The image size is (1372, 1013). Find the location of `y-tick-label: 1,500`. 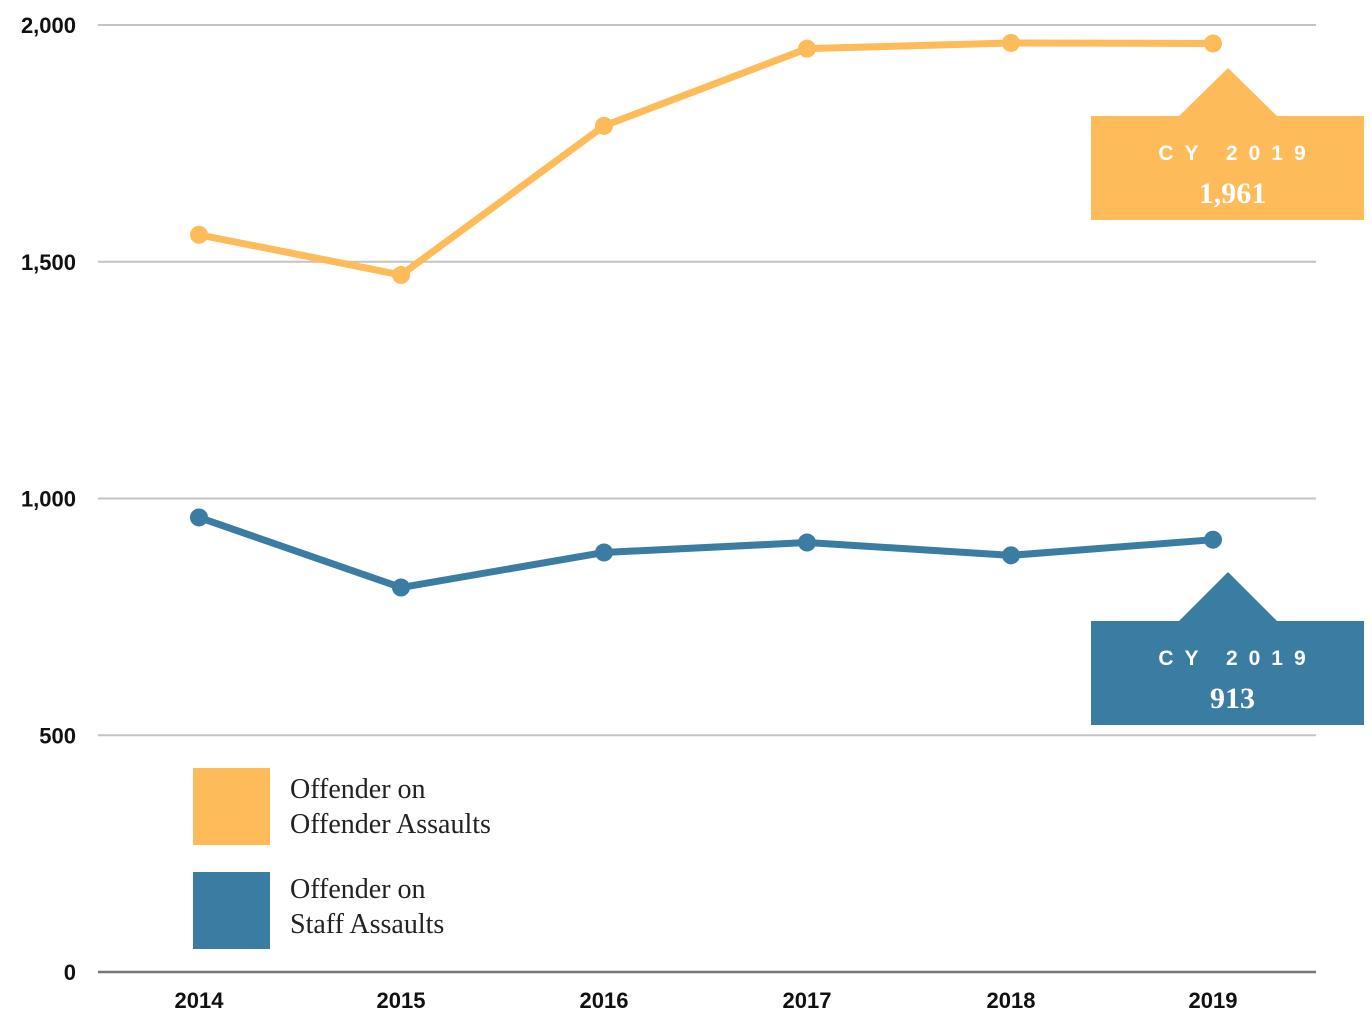

y-tick-label: 1,500 is located at coordinates (48, 262).